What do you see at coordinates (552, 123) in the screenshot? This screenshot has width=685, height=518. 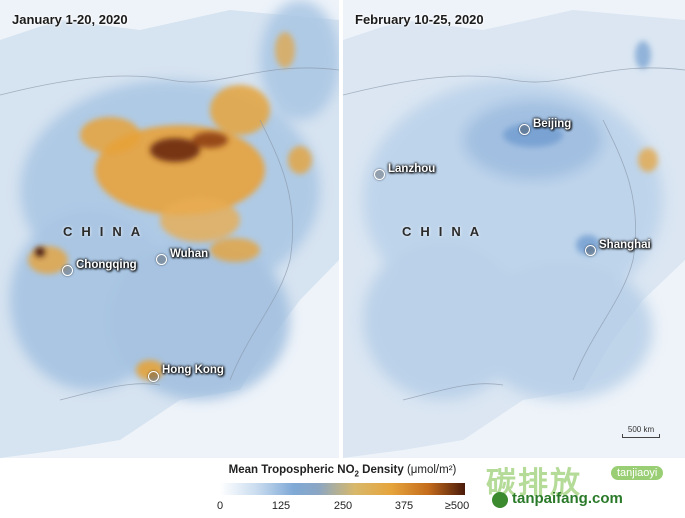 I see `city-label: Beijing` at bounding box center [552, 123].